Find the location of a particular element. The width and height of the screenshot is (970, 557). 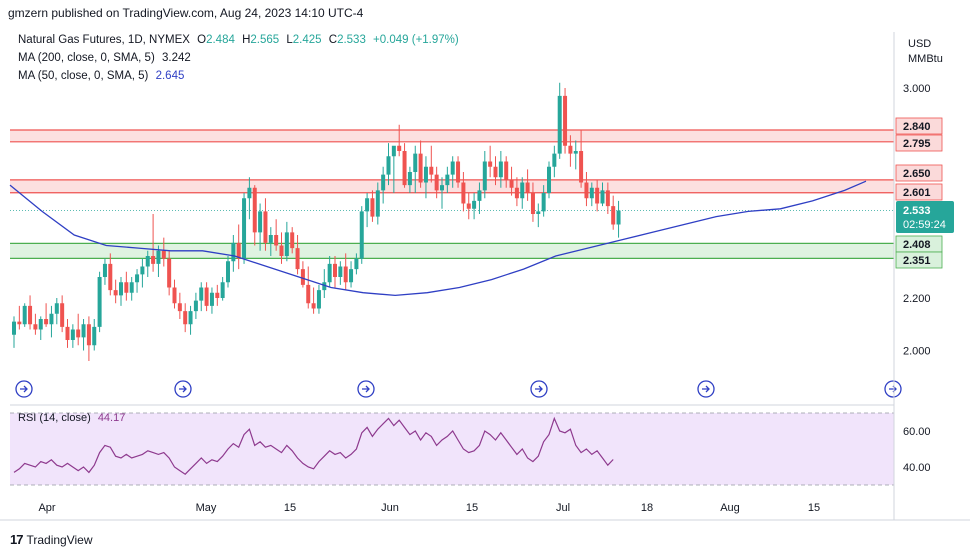

countdown-label: 02:59:24 is located at coordinates (924, 225).